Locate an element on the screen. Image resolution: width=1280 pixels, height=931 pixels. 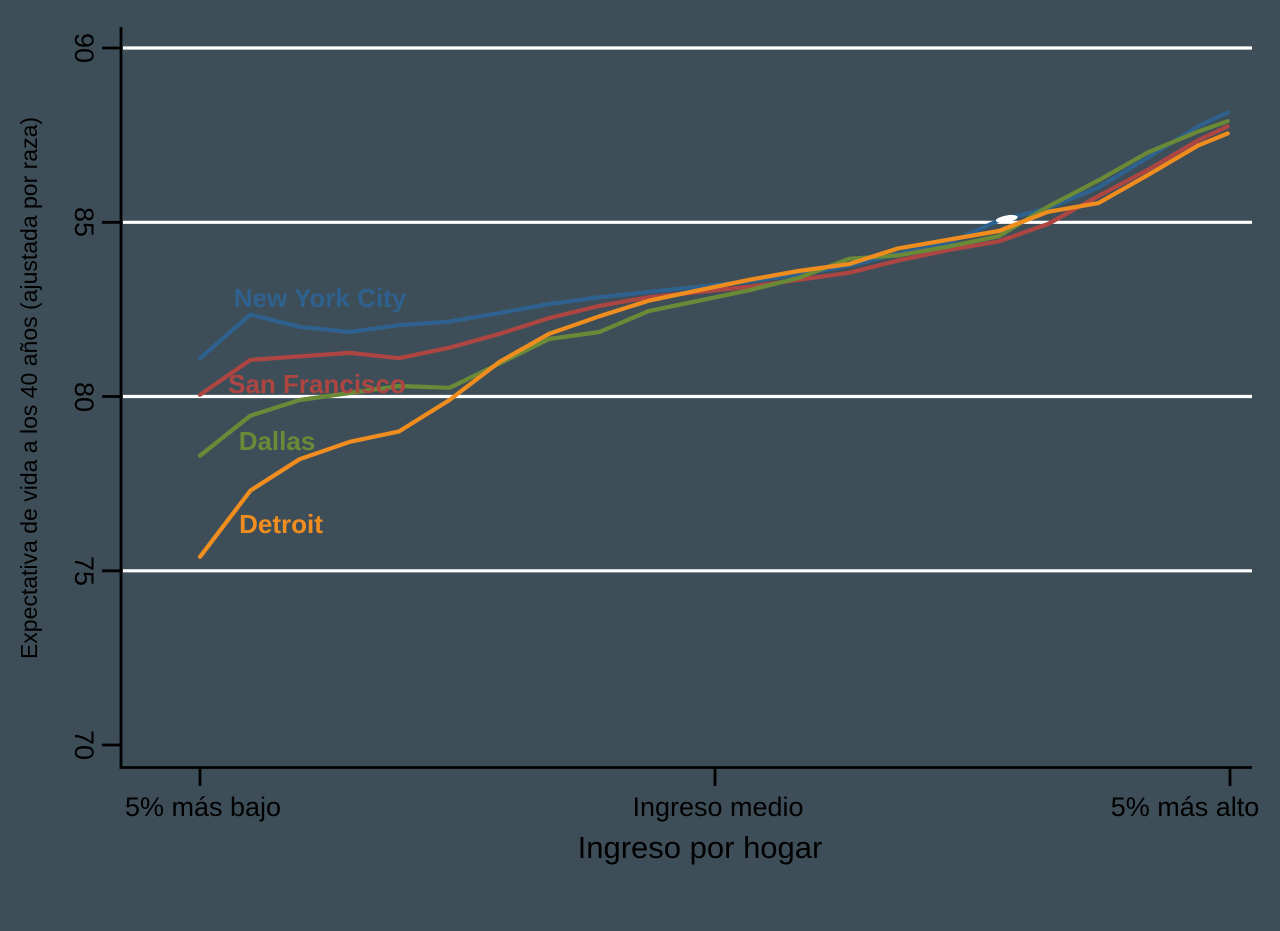
y-tick-label-70: 70 is located at coordinates (84, 745).